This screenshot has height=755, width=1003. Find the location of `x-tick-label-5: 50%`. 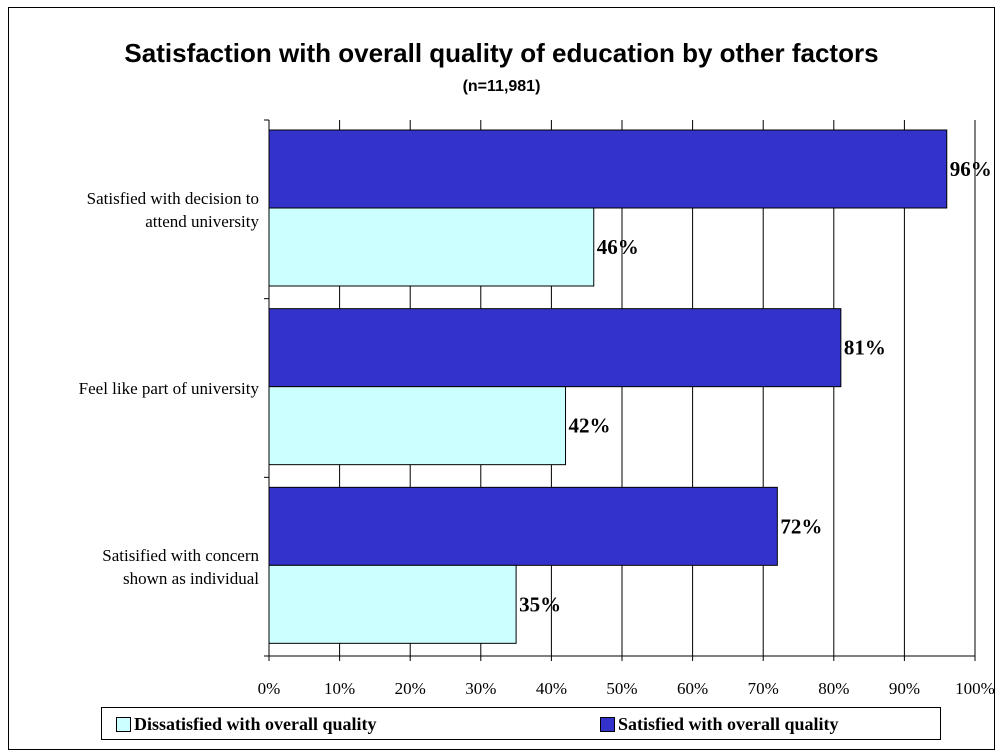

x-tick-label-5: 50% is located at coordinates (621, 688).